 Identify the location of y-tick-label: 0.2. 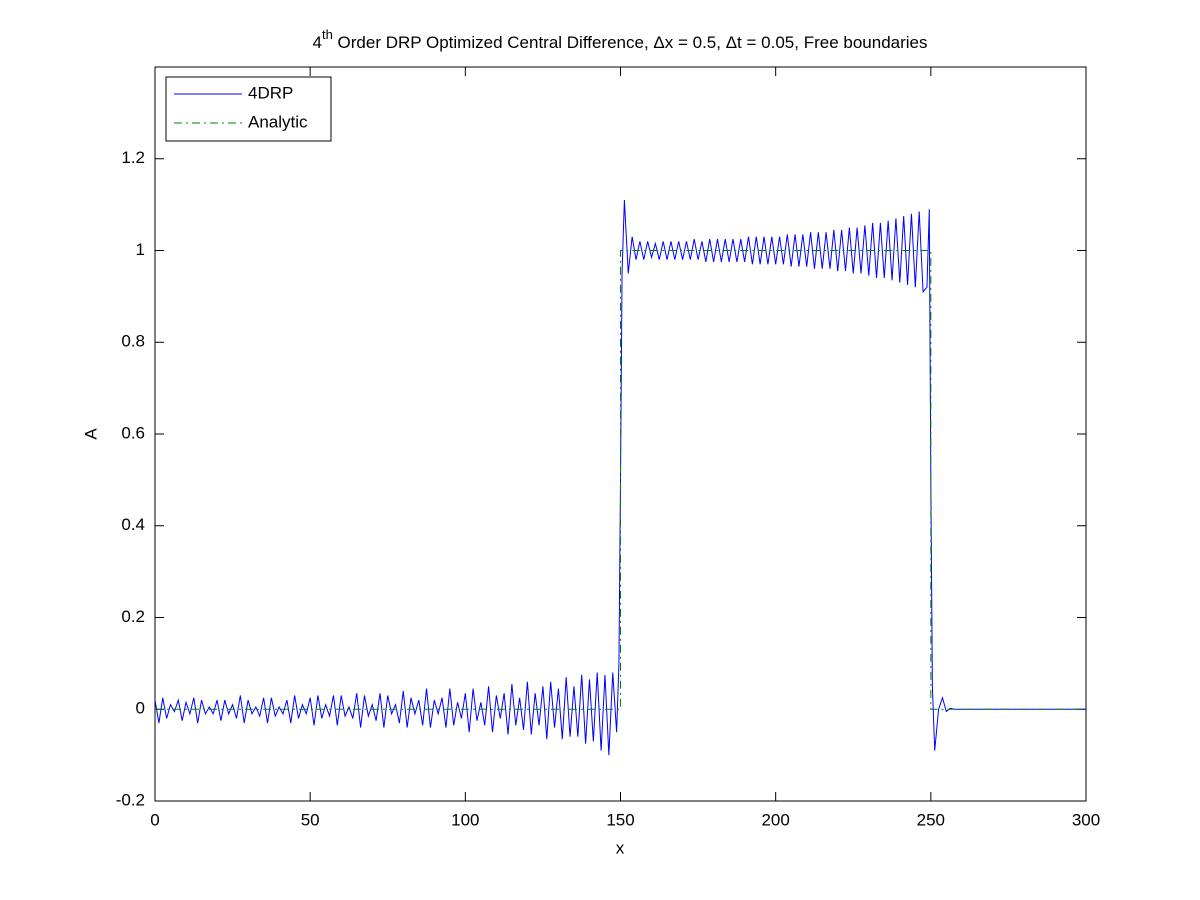
(133, 616).